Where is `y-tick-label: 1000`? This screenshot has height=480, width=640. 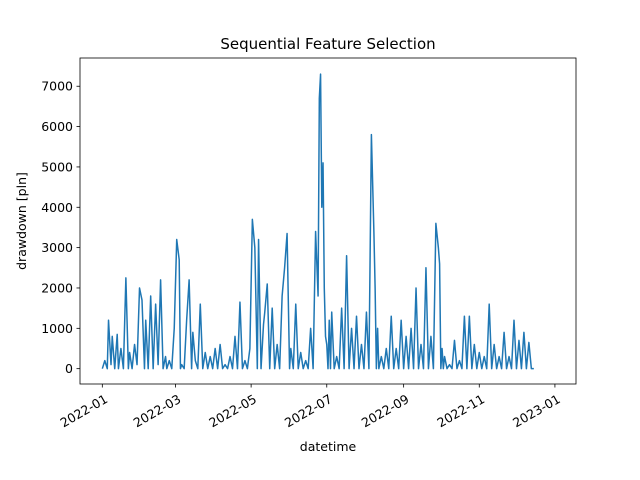
y-tick-label: 1000 is located at coordinates (57, 328).